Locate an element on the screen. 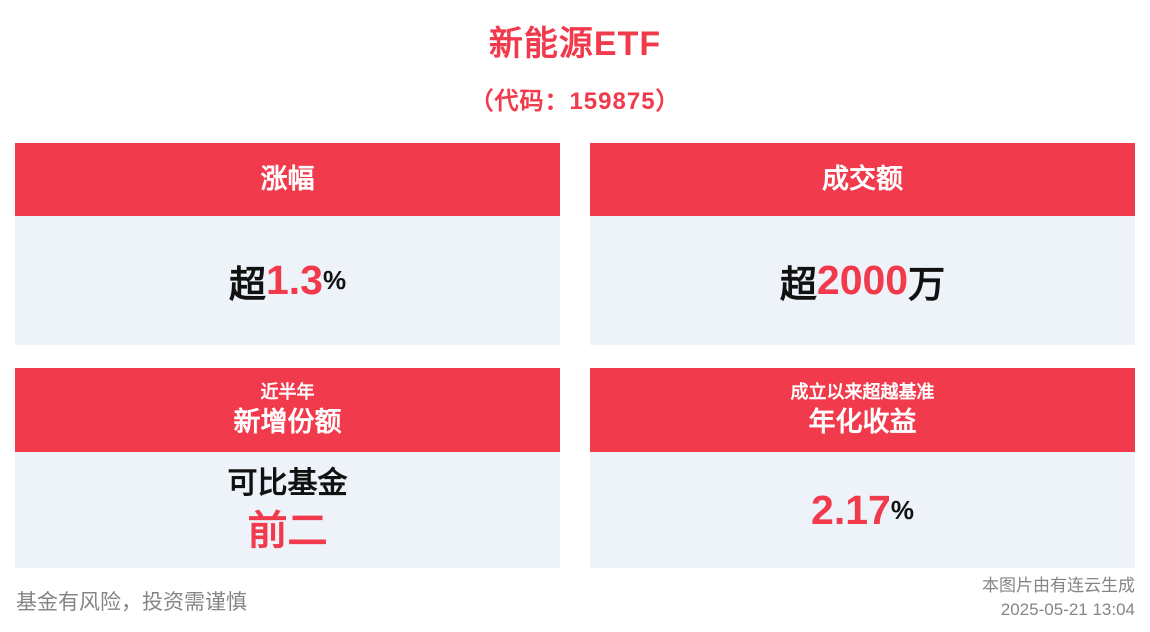  card-new-shares-line2: 前二 is located at coordinates (287, 530).